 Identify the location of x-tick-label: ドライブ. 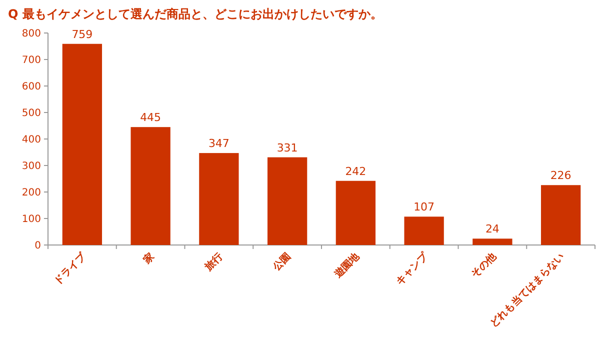
(71, 269).